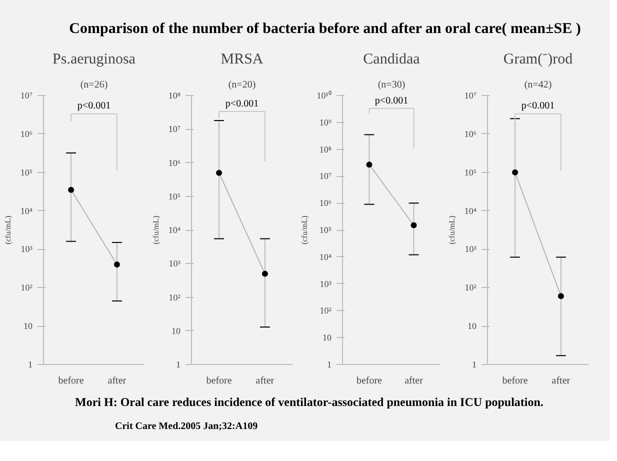 The width and height of the screenshot is (617, 461). I want to click on y-tick-label: 10¹⁰, so click(324, 95).